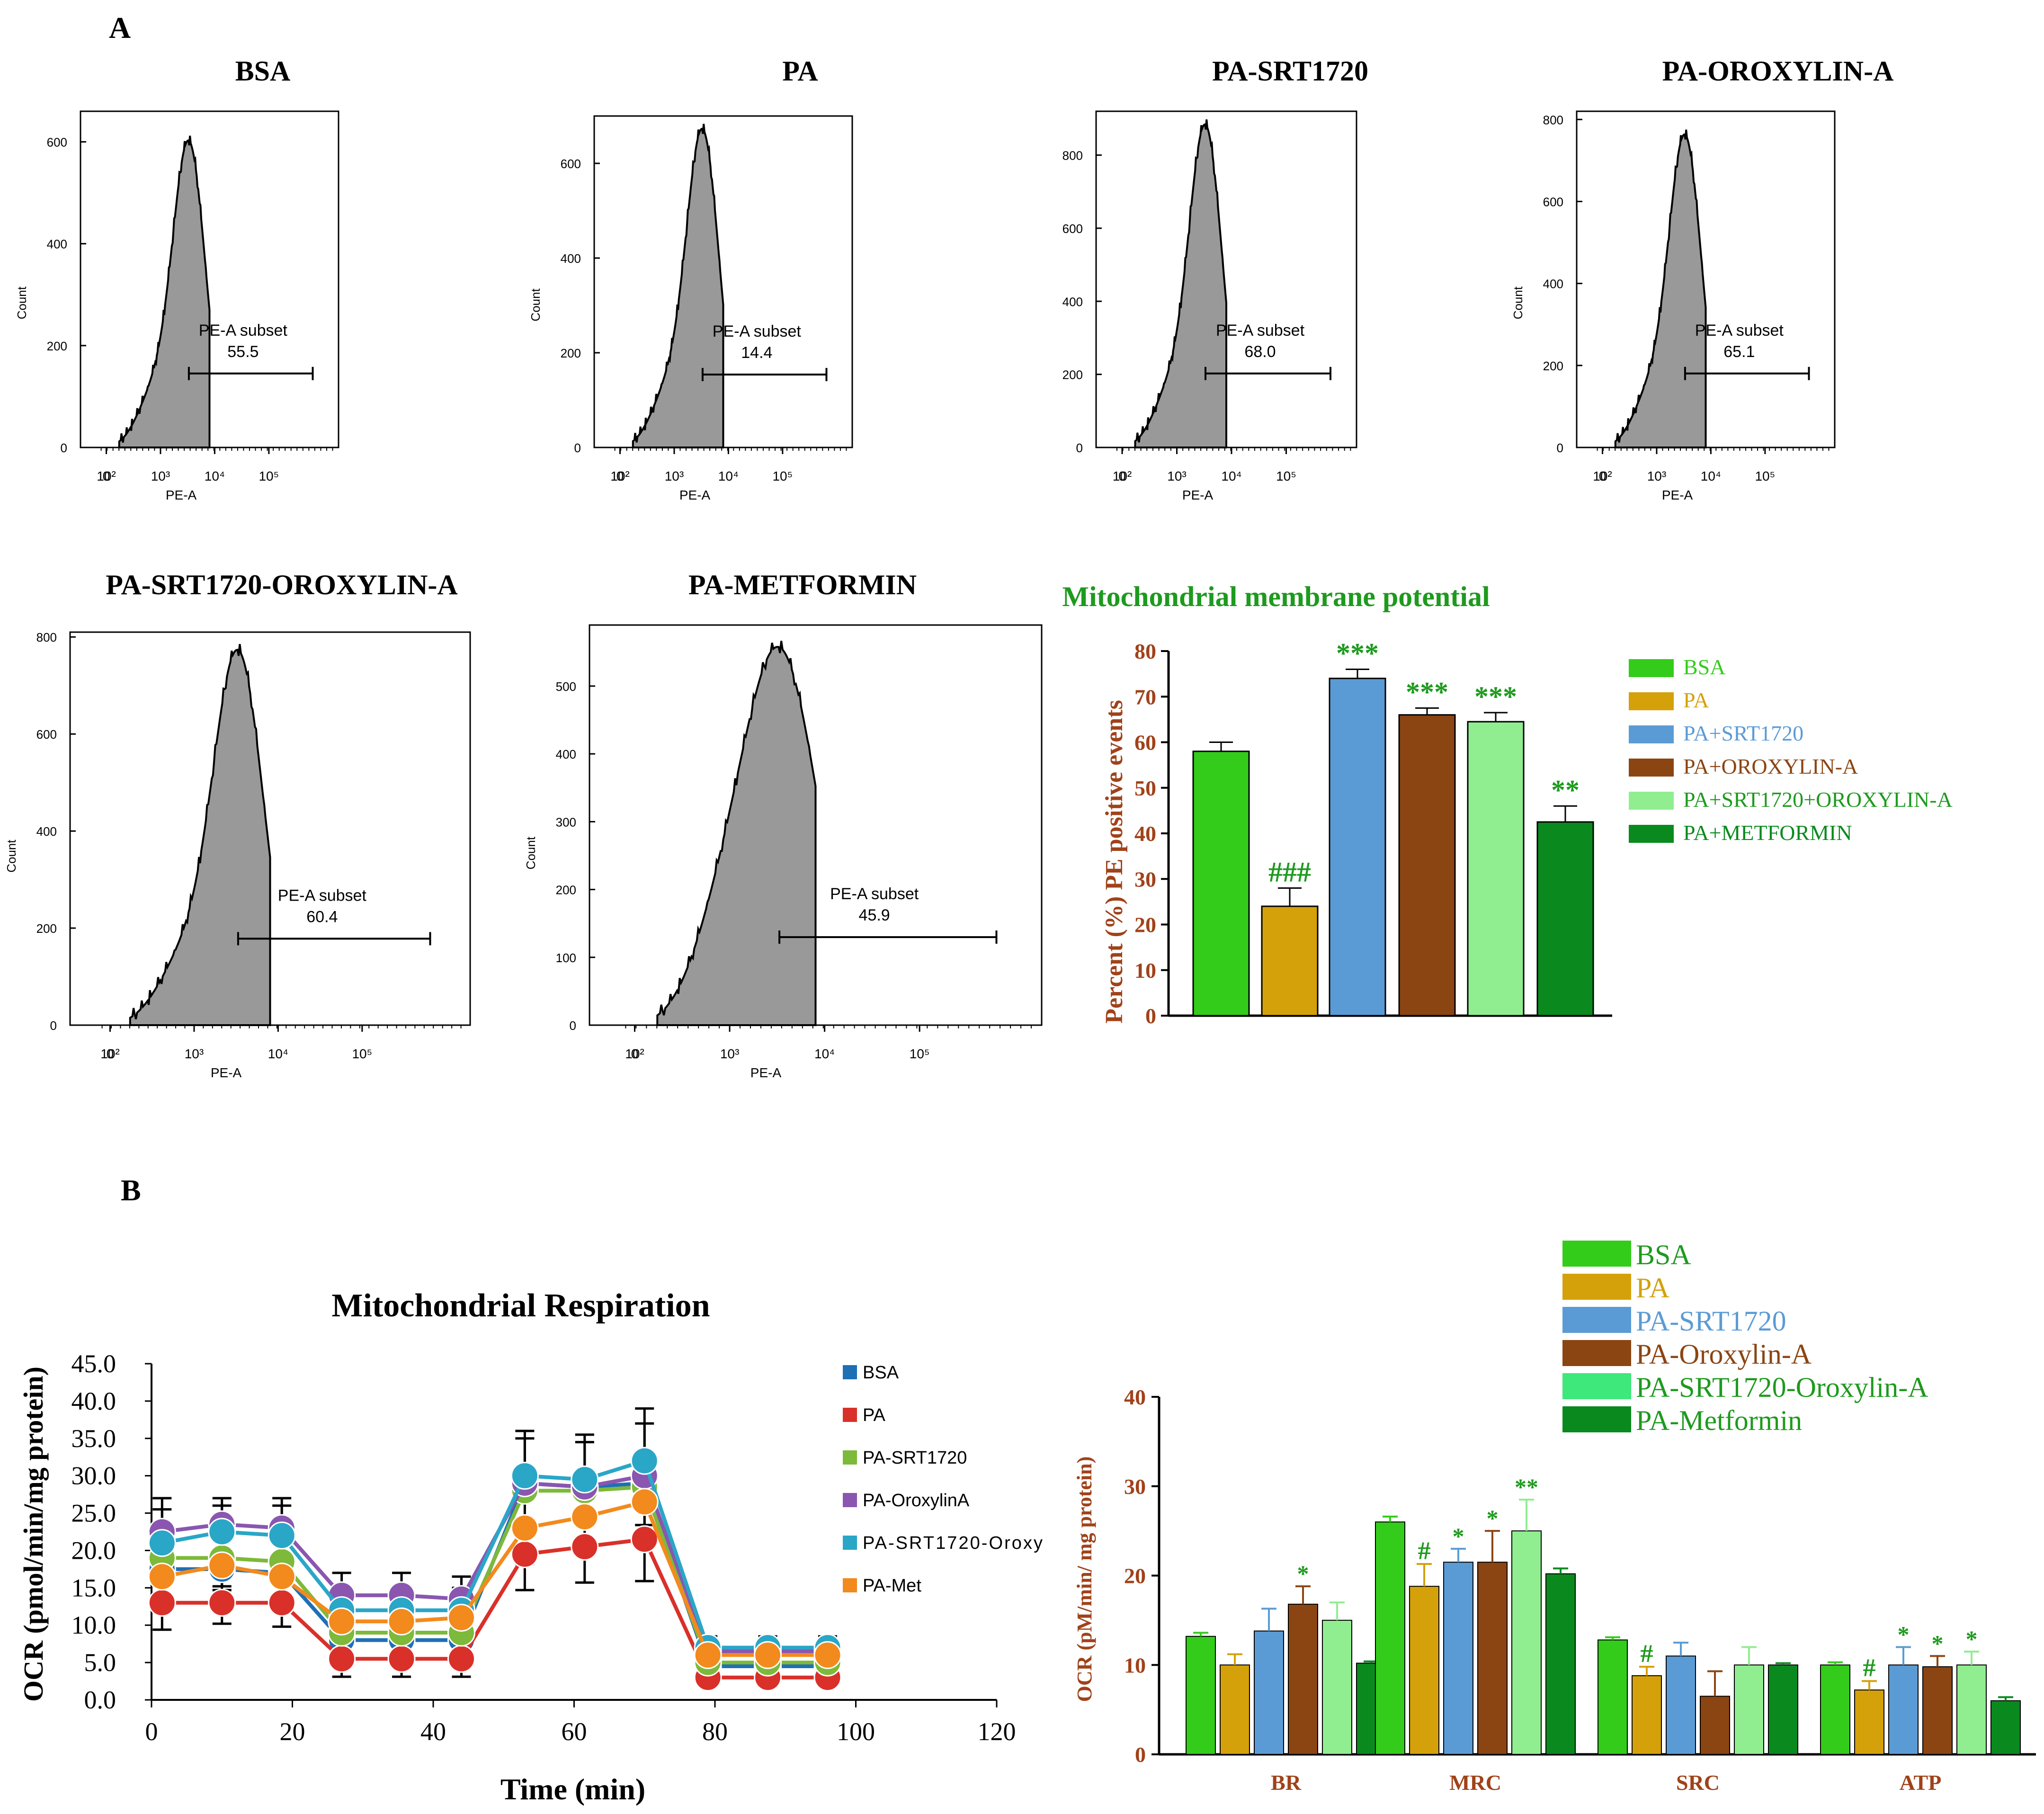  What do you see at coordinates (1145, 834) in the screenshot?
I see `mmp-y-tick-label: 40` at bounding box center [1145, 834].